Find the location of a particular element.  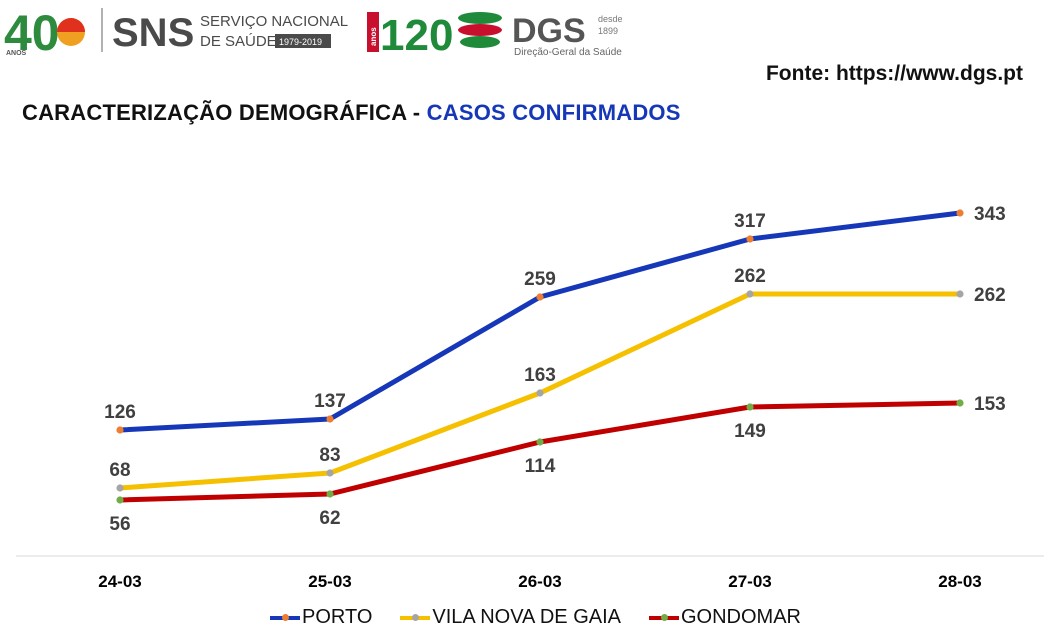

legend-item-porto: PORTO is located at coordinates (321, 617).